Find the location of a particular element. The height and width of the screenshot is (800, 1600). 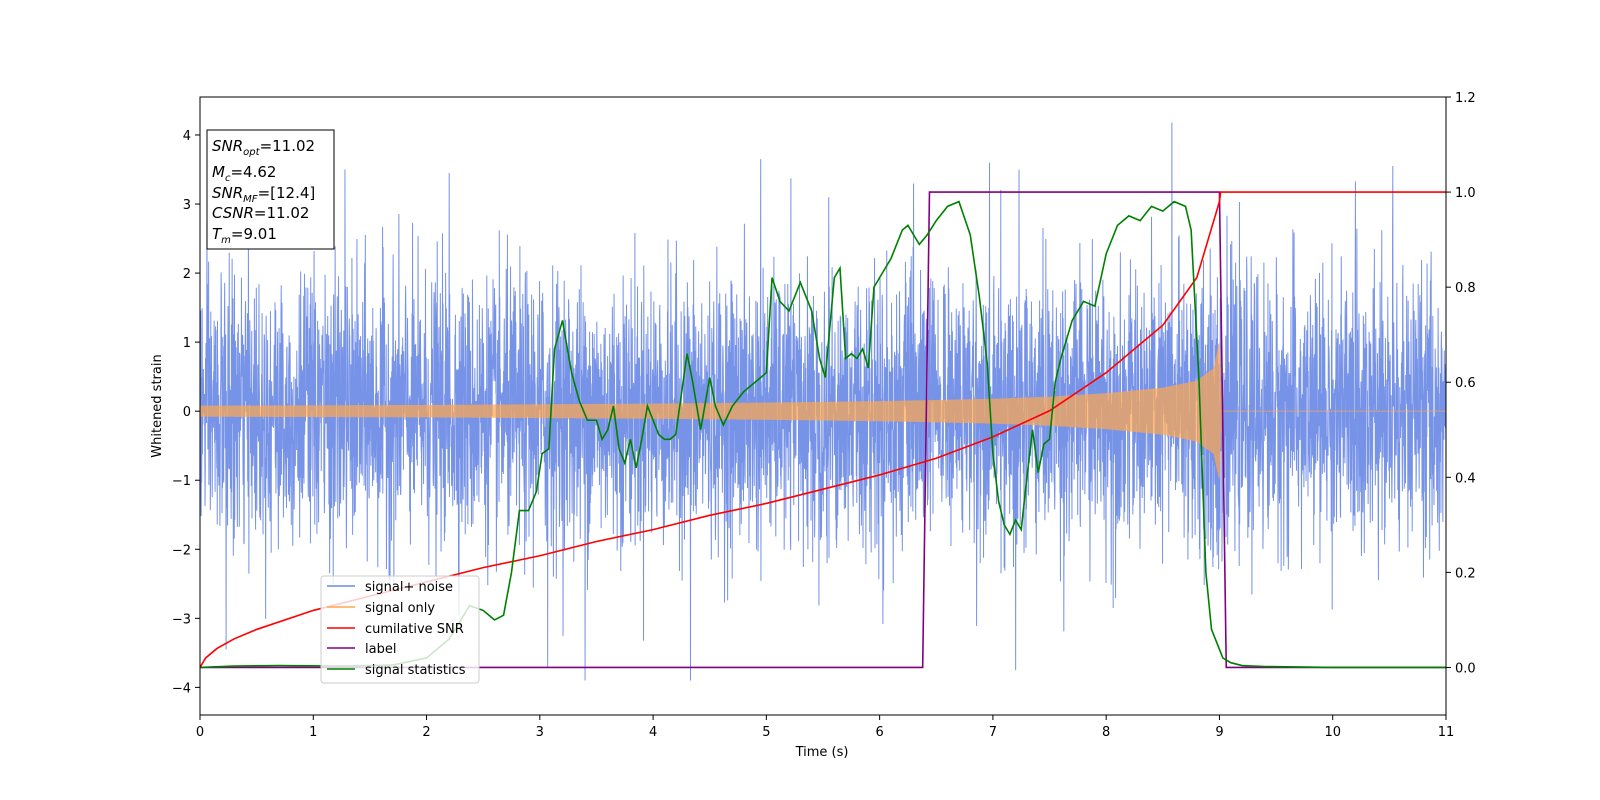

y-tick-label: 0 is located at coordinates (187, 412).